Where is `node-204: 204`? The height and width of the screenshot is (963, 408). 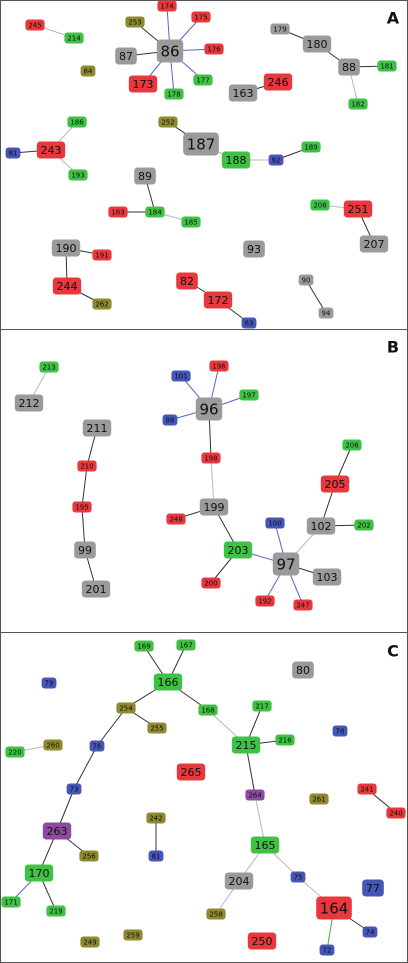
node-204: 204 is located at coordinates (239, 881).